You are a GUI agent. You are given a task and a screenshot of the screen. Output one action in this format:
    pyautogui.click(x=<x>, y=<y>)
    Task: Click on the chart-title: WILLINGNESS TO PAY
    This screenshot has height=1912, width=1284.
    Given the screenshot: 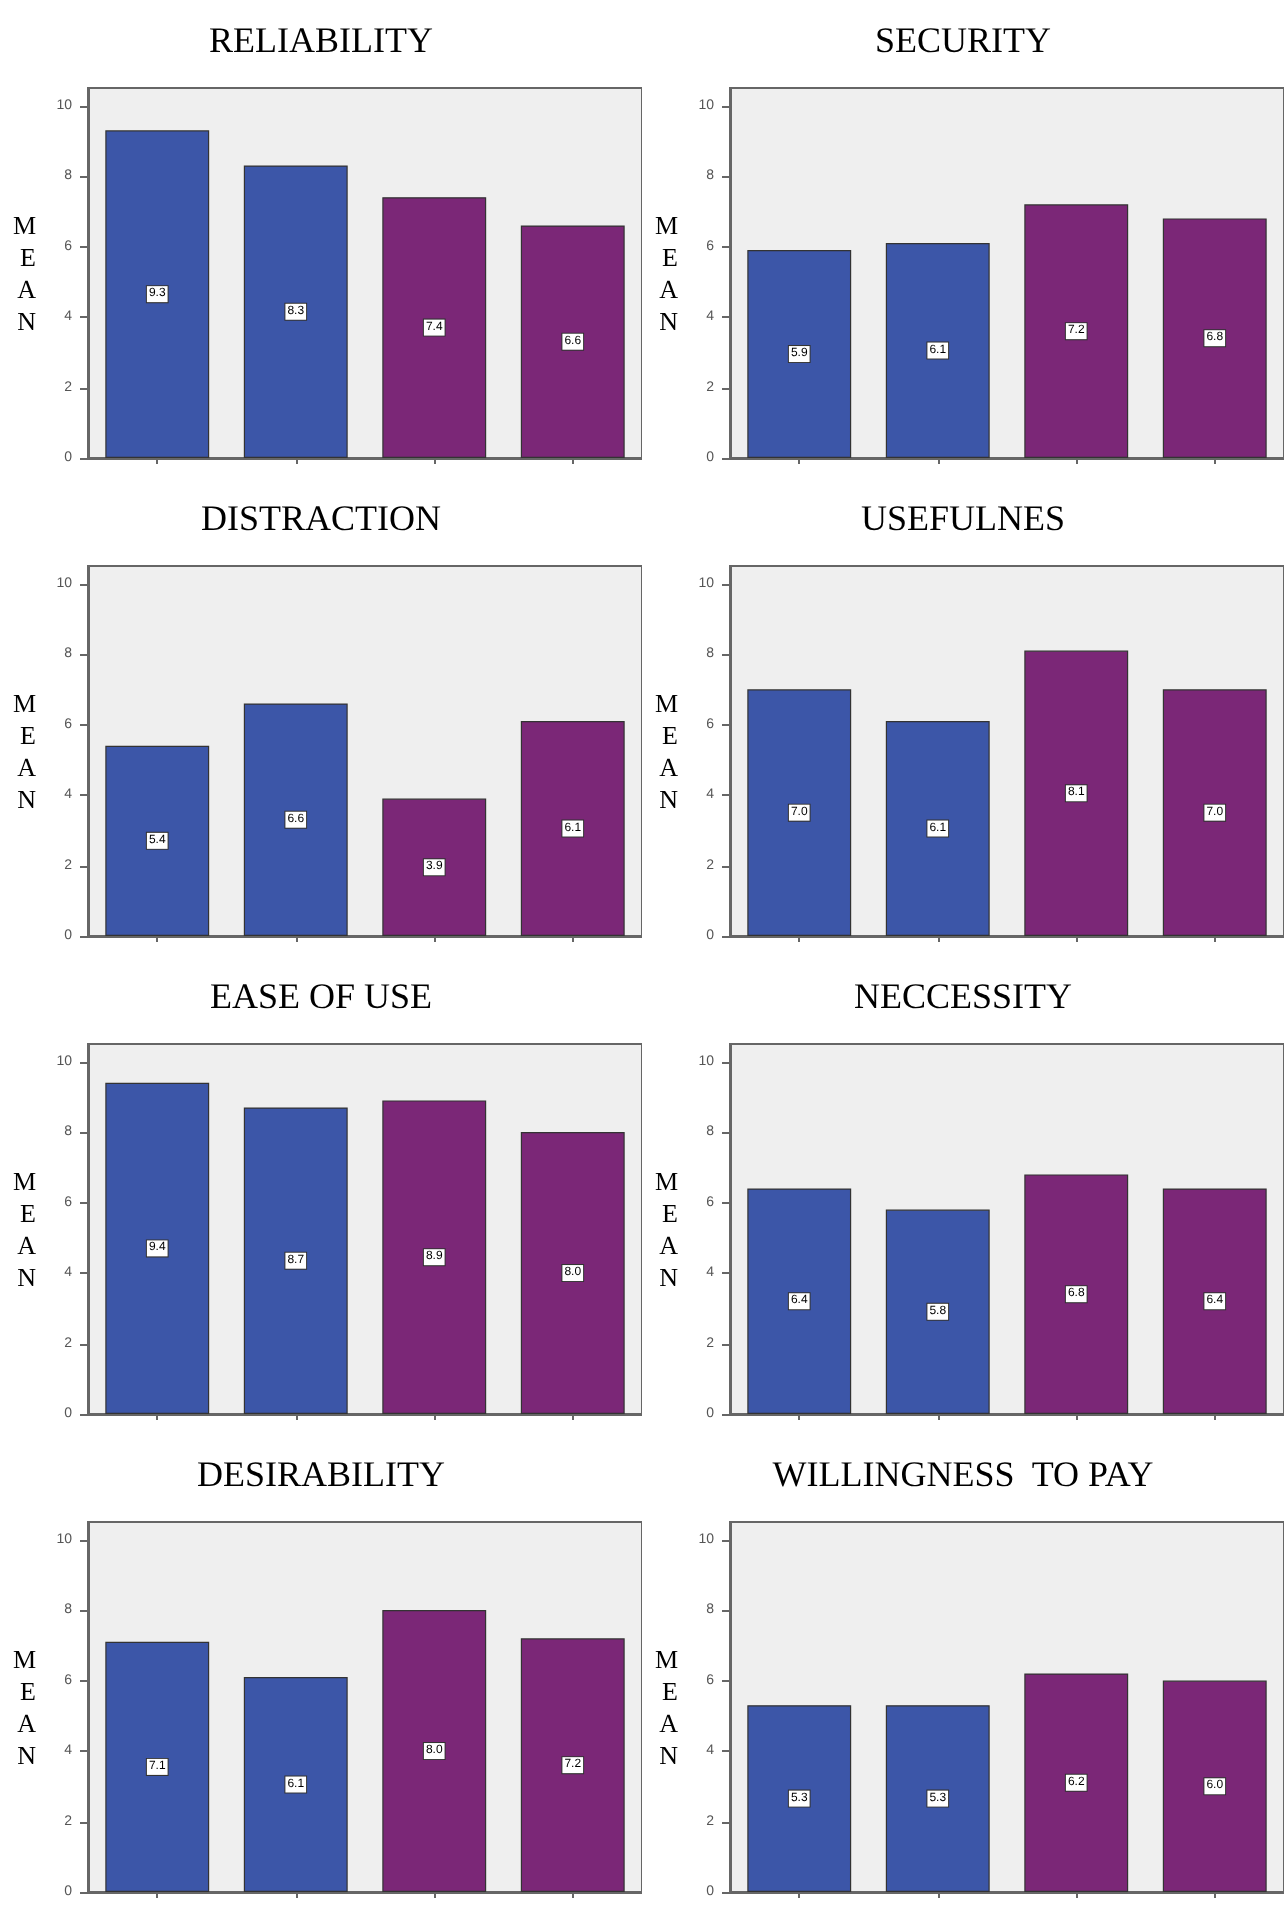 What is the action you would take?
    pyautogui.click(x=963, y=1474)
    